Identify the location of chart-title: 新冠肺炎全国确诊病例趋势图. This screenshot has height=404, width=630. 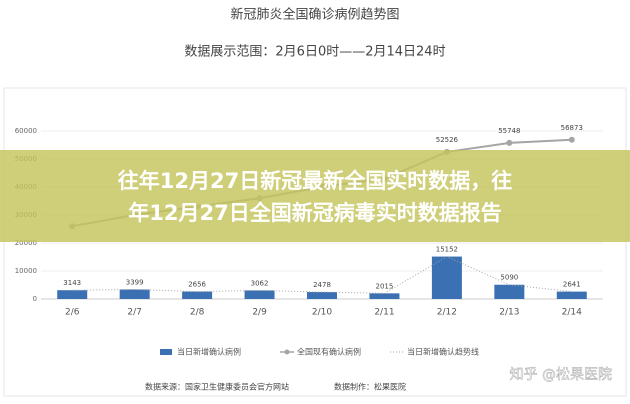
(314, 15).